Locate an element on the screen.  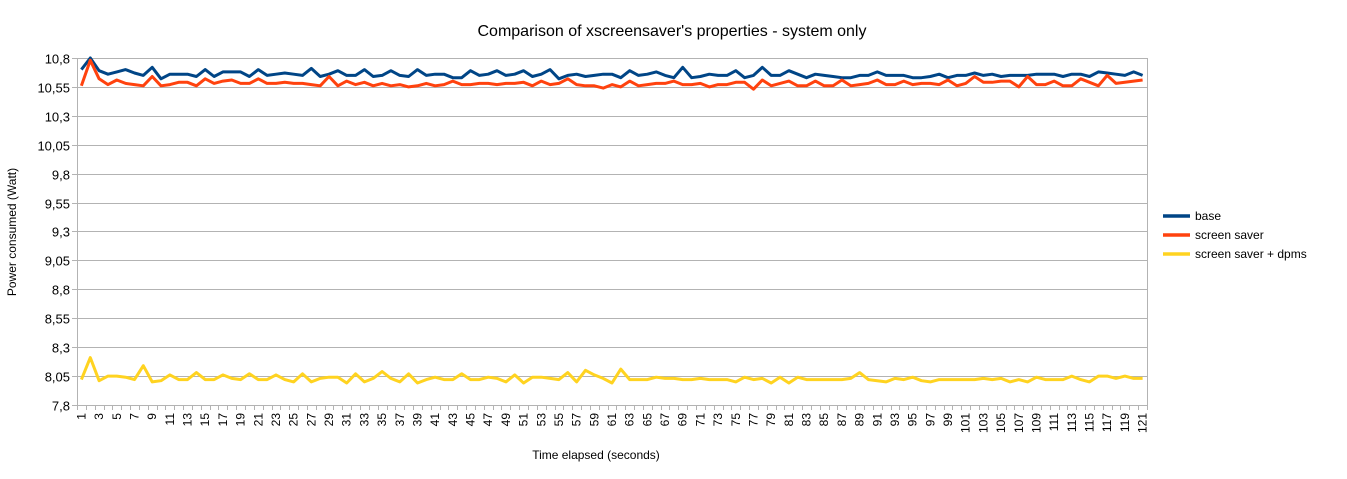
x-tick-label: 53 is located at coordinates (541, 420).